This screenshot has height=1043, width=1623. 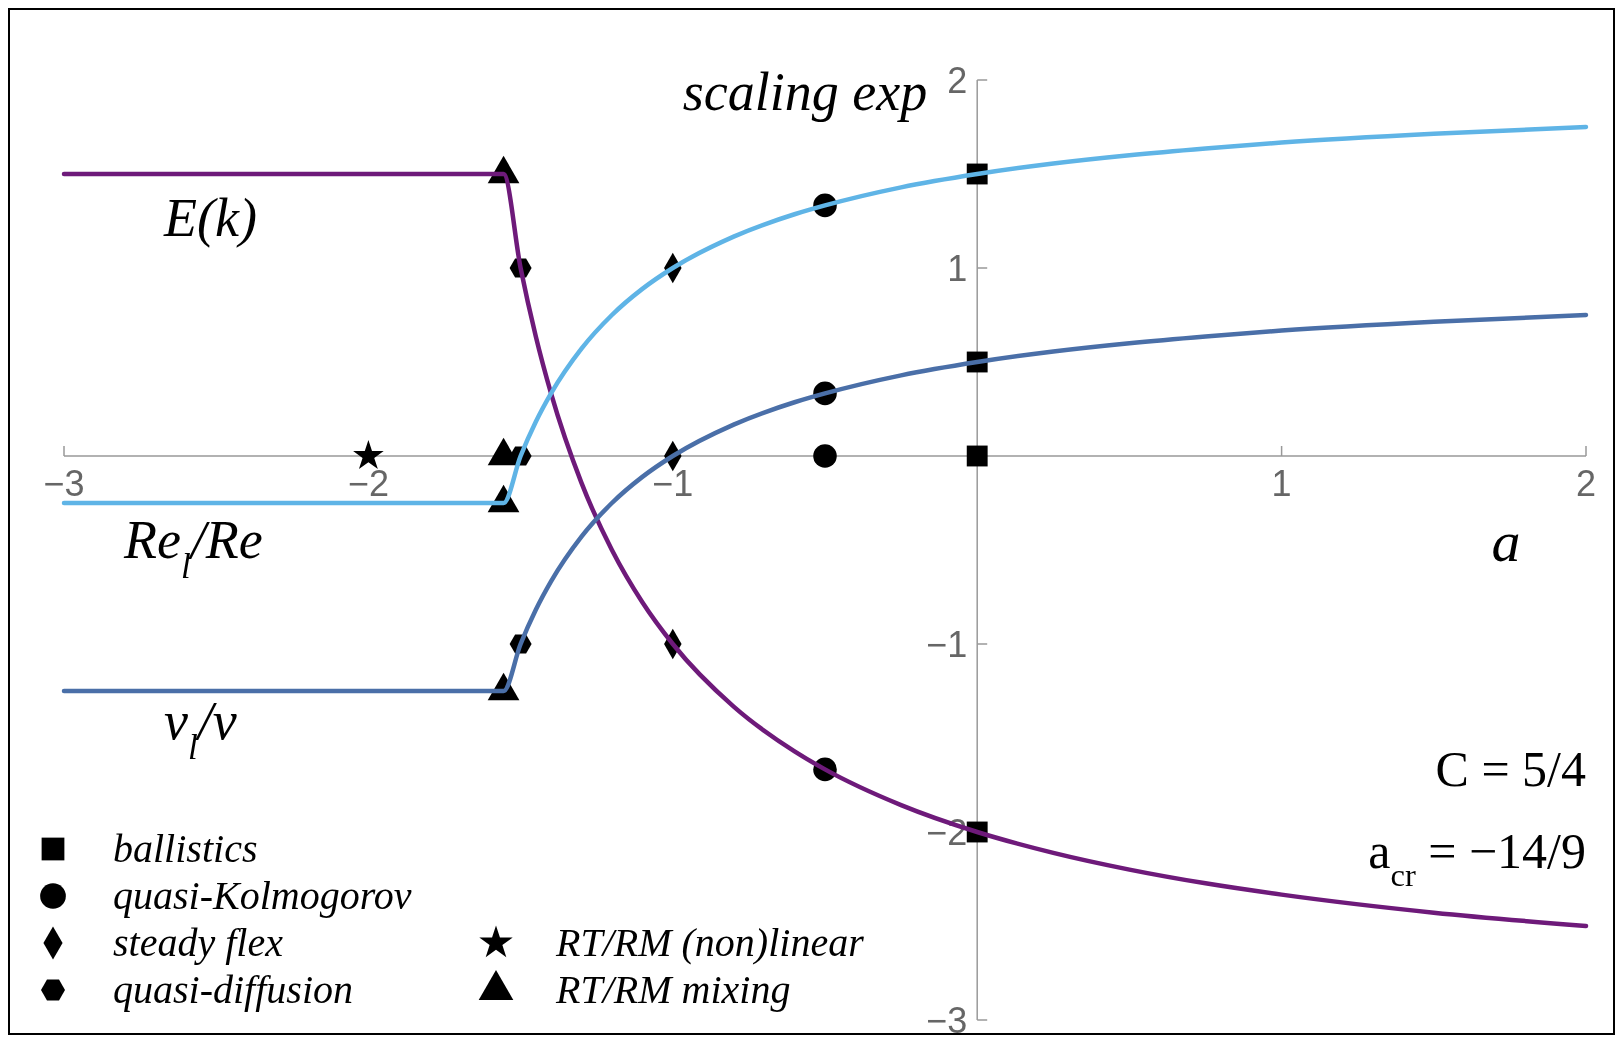 I want to click on x-tick-label: 1, so click(x=1281, y=483).